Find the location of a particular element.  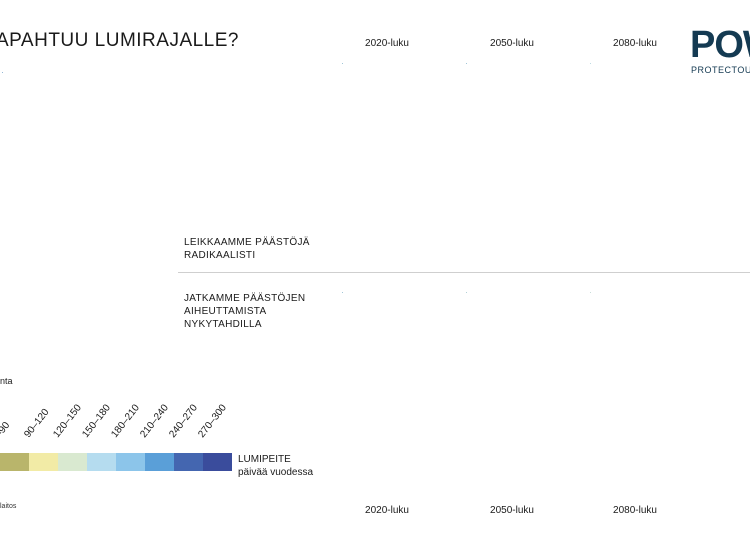

pow-logo: POW PROTECTOU is located at coordinates (720, 55).